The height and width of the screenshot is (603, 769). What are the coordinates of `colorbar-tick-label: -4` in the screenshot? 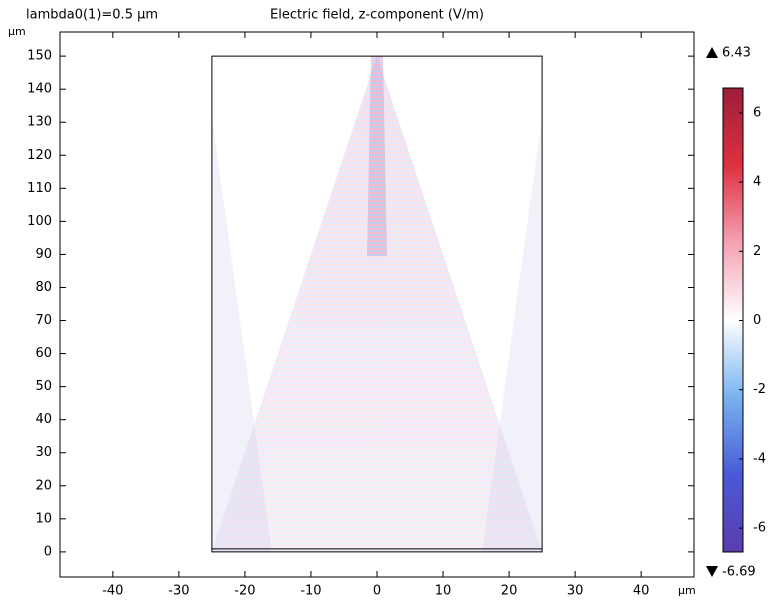 It's located at (759, 458).